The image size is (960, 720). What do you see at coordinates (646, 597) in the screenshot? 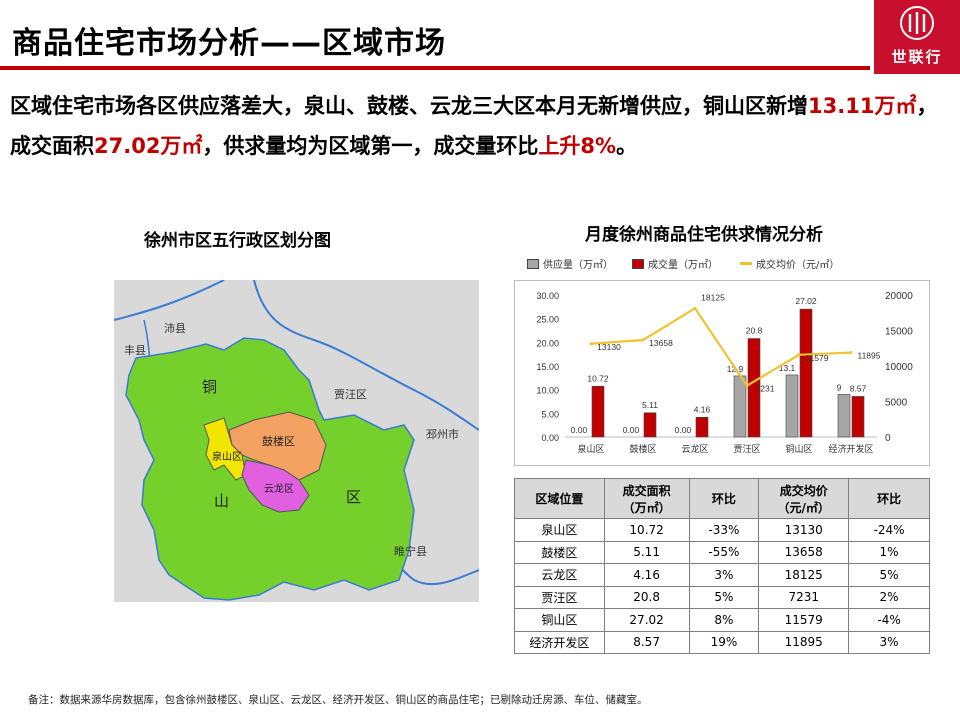
I see `table-cell: 20.8` at bounding box center [646, 597].